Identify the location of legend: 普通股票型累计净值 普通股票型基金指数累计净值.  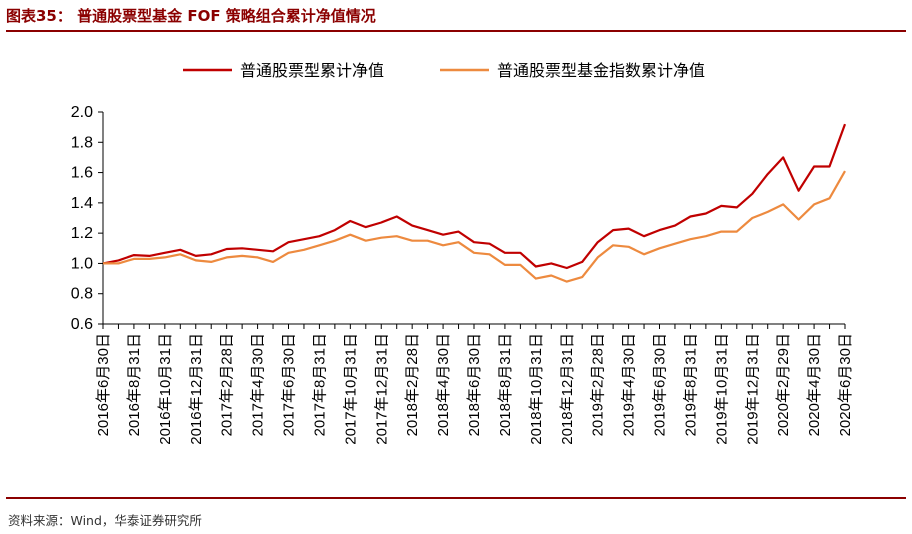
(444, 71).